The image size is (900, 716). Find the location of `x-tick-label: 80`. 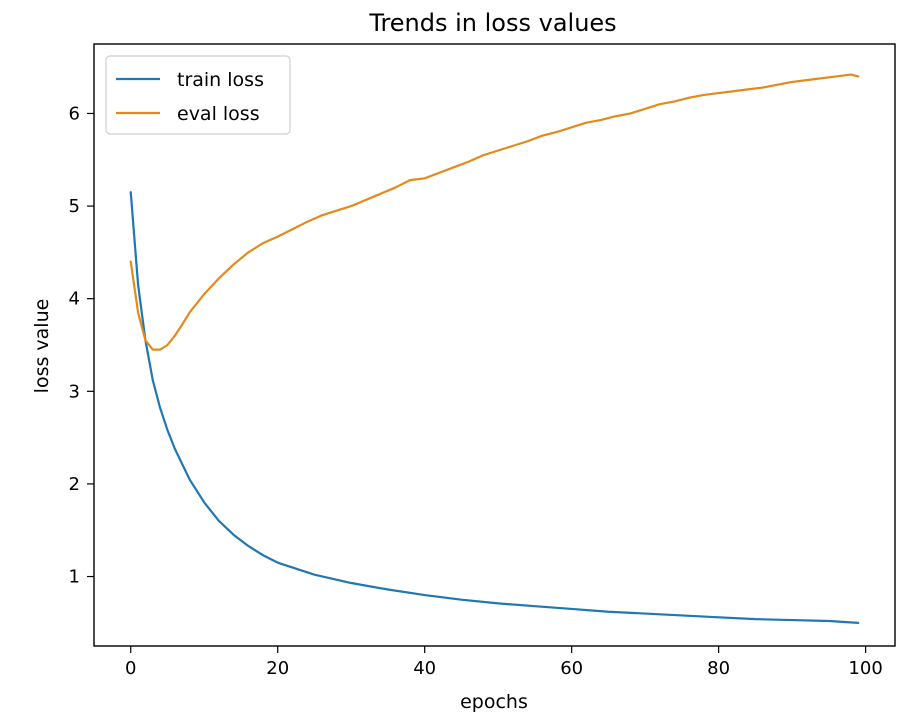

x-tick-label: 80 is located at coordinates (718, 668).